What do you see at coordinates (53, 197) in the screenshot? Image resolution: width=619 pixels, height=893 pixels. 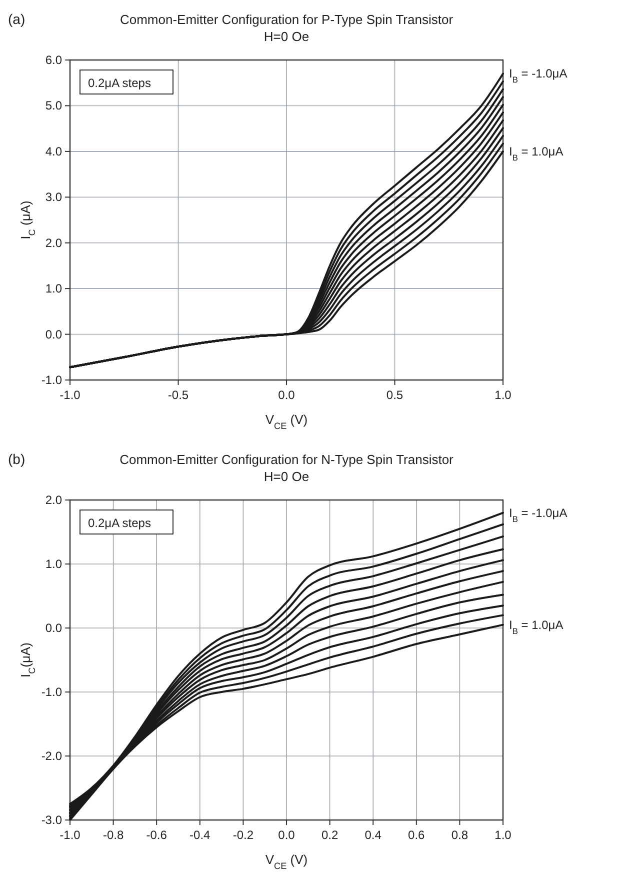 I see `y-tick-label: 3.0` at bounding box center [53, 197].